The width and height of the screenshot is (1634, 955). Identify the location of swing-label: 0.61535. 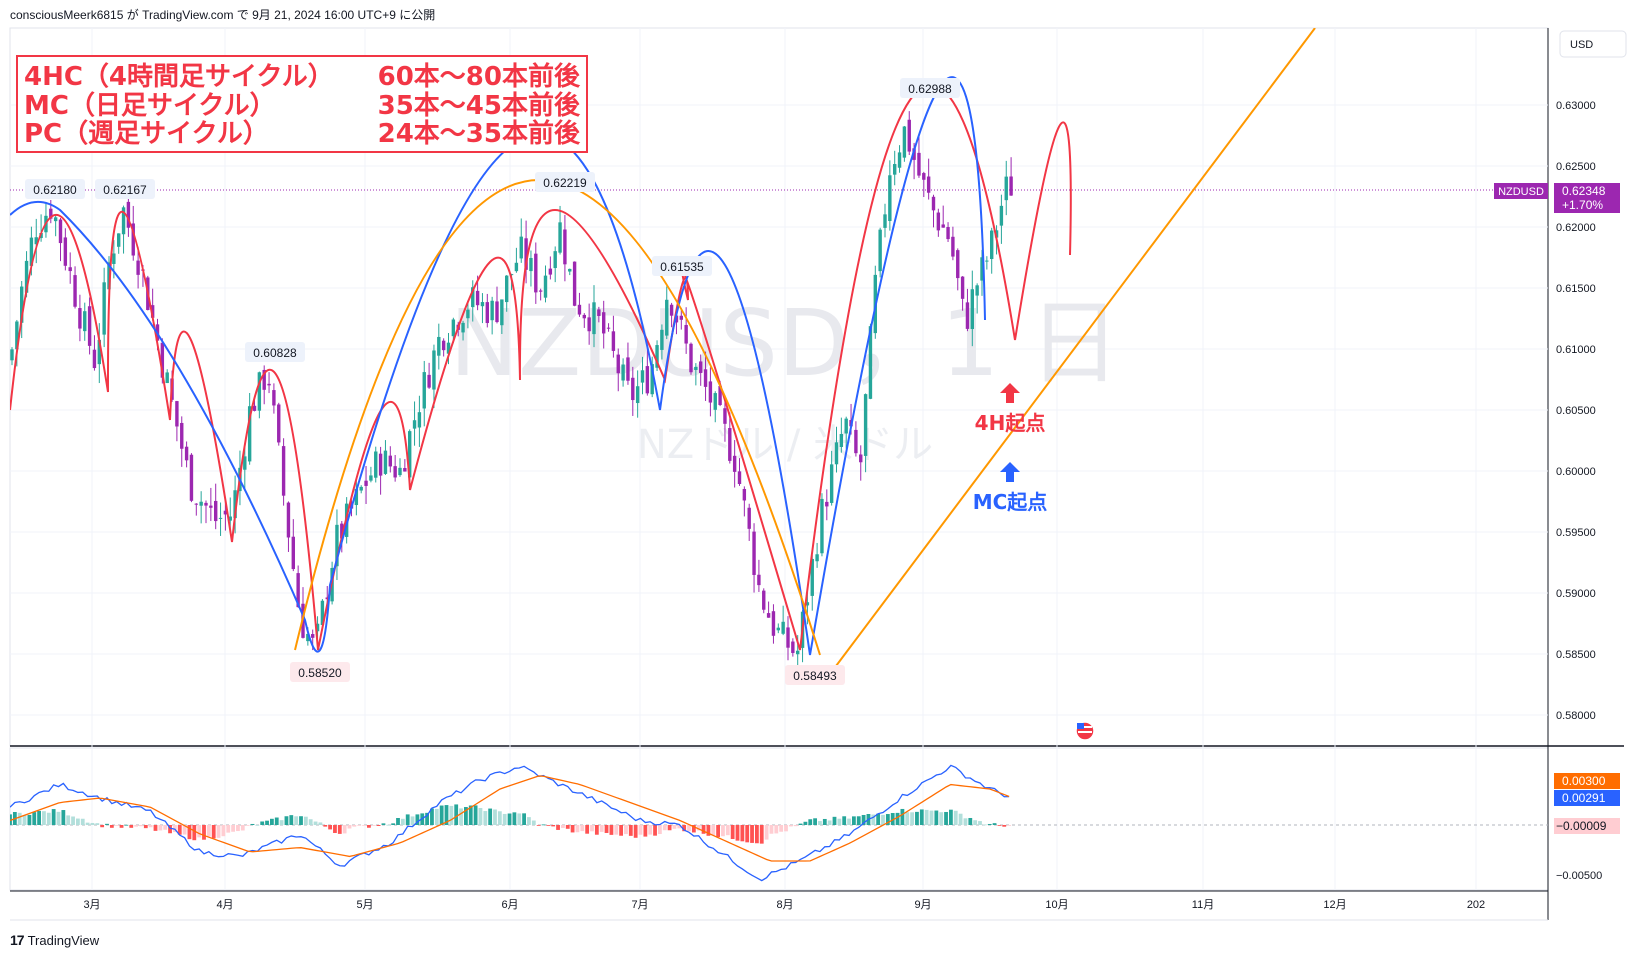
(682, 266).